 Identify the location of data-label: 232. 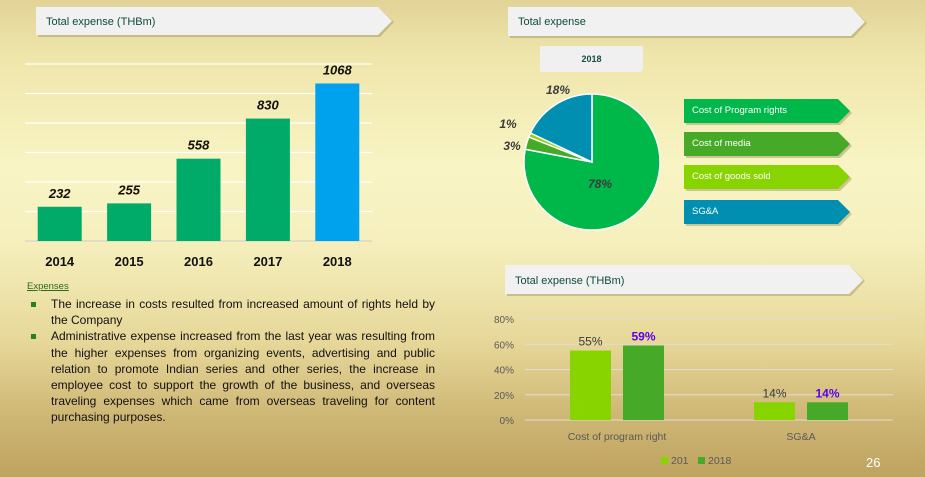
(59, 193).